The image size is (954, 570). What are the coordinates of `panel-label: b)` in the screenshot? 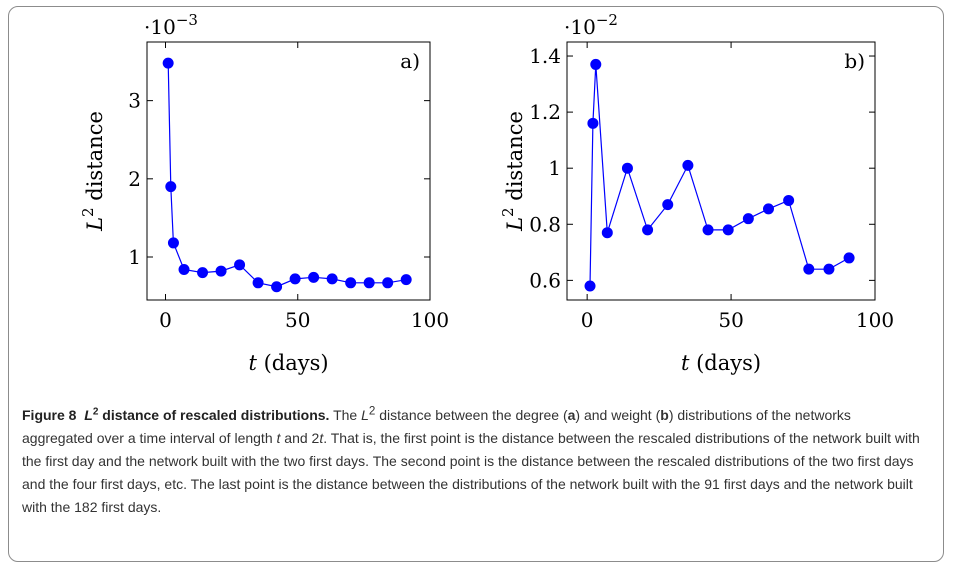 It's located at (854, 61).